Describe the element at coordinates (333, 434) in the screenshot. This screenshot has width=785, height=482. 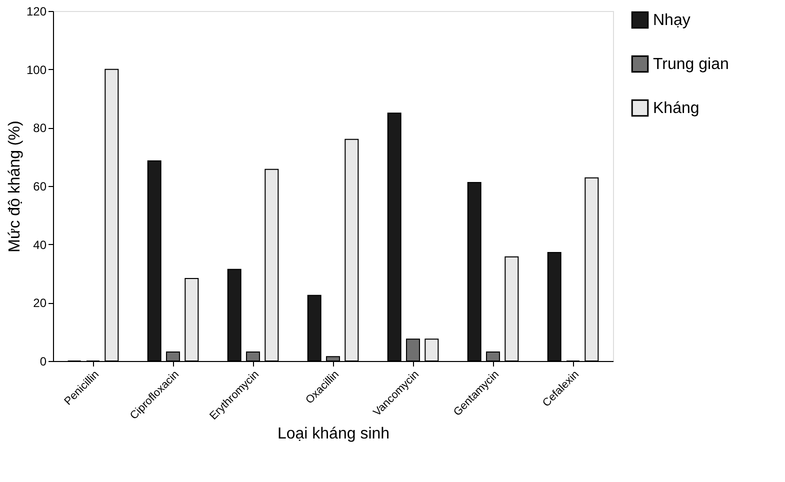
I see `x-axis-title: Loại kháng sinh` at that location.